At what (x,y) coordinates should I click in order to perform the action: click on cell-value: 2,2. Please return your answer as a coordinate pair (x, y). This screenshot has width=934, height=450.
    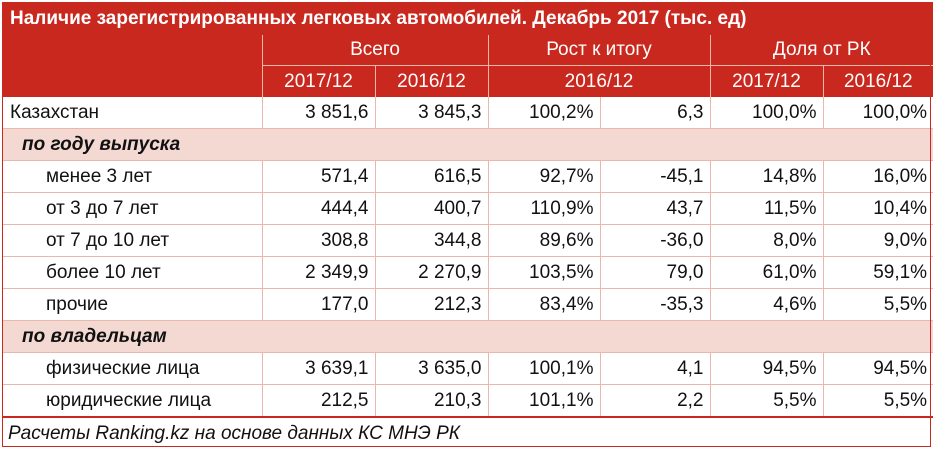
    Looking at the image, I should click on (654, 401).